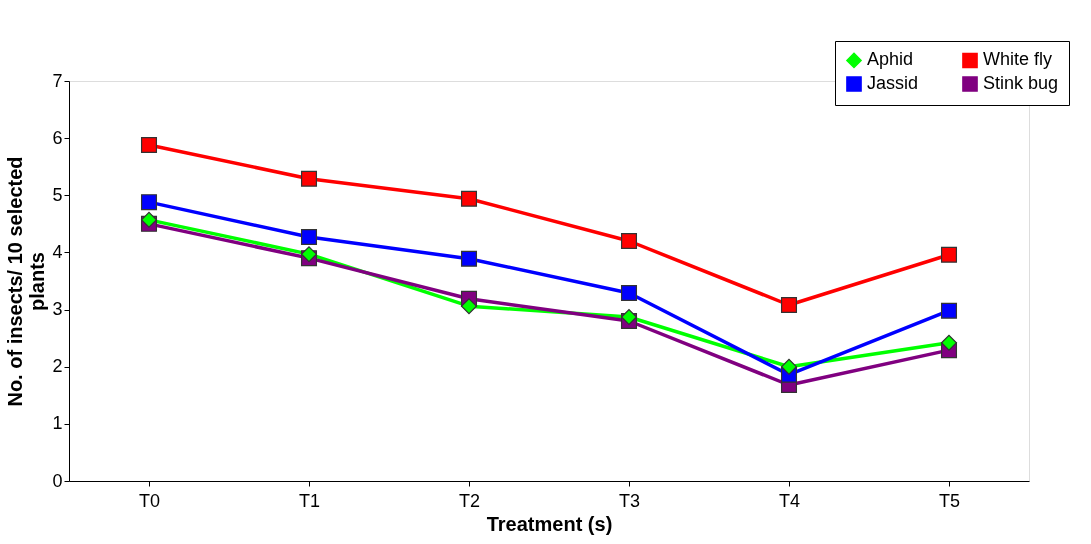  What do you see at coordinates (893, 83) in the screenshot?
I see `legend-label: Jassid` at bounding box center [893, 83].